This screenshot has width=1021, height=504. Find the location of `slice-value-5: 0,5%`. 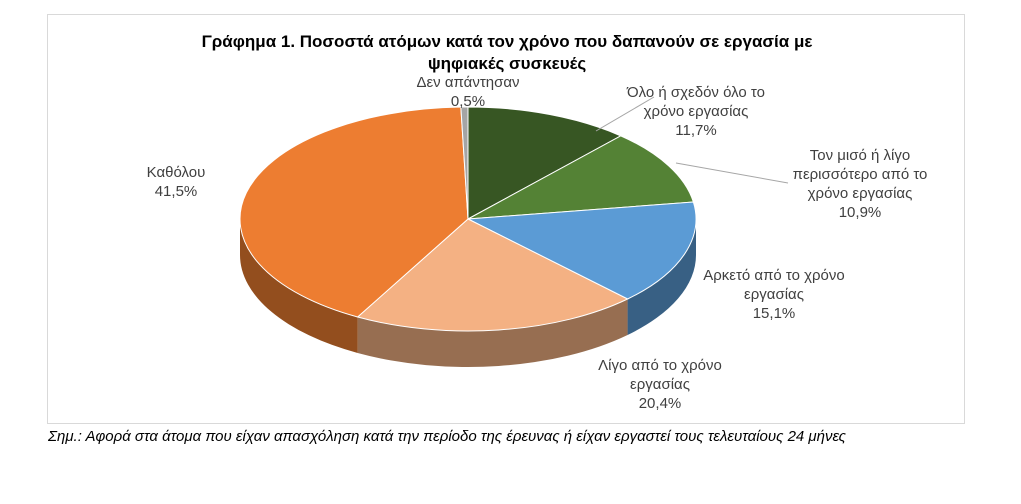

slice-value-5: 0,5% is located at coordinates (468, 101).